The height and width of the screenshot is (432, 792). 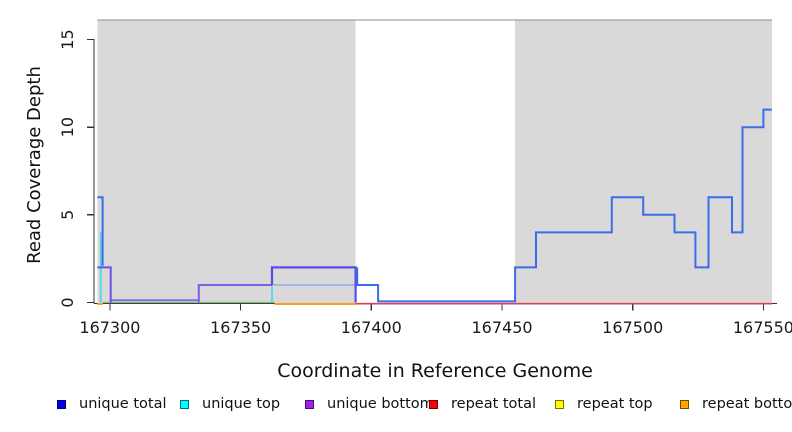 What do you see at coordinates (67, 127) in the screenshot?
I see `y-tick-label: 10` at bounding box center [67, 127].